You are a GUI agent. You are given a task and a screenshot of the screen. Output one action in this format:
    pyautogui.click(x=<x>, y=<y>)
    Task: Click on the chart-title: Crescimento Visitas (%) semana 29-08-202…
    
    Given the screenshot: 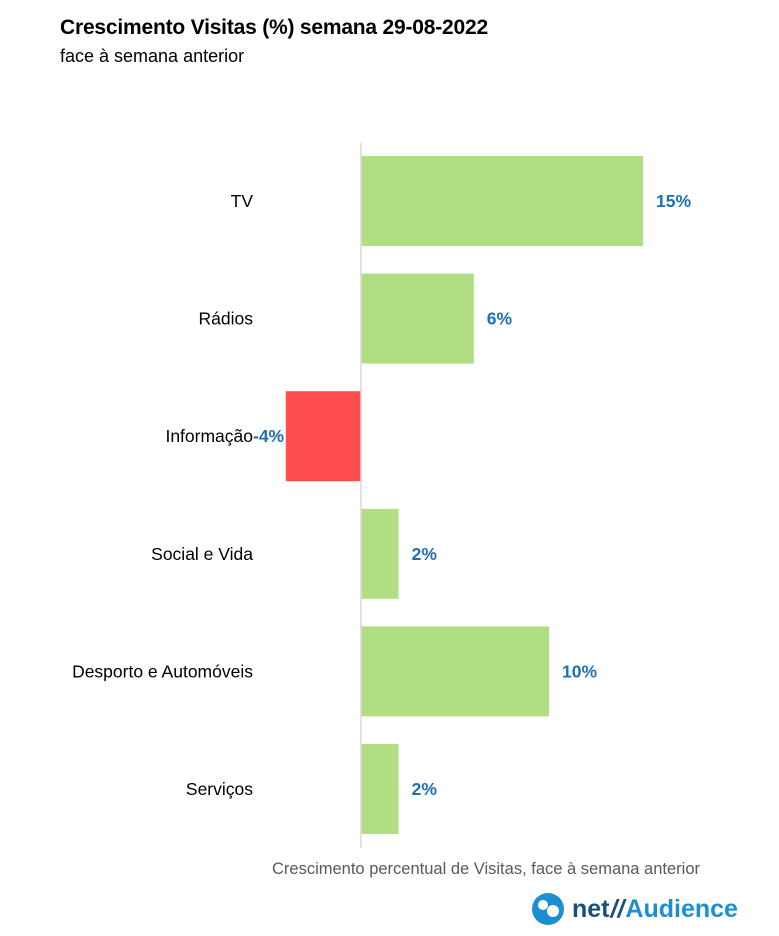 What is the action you would take?
    pyautogui.click(x=274, y=27)
    